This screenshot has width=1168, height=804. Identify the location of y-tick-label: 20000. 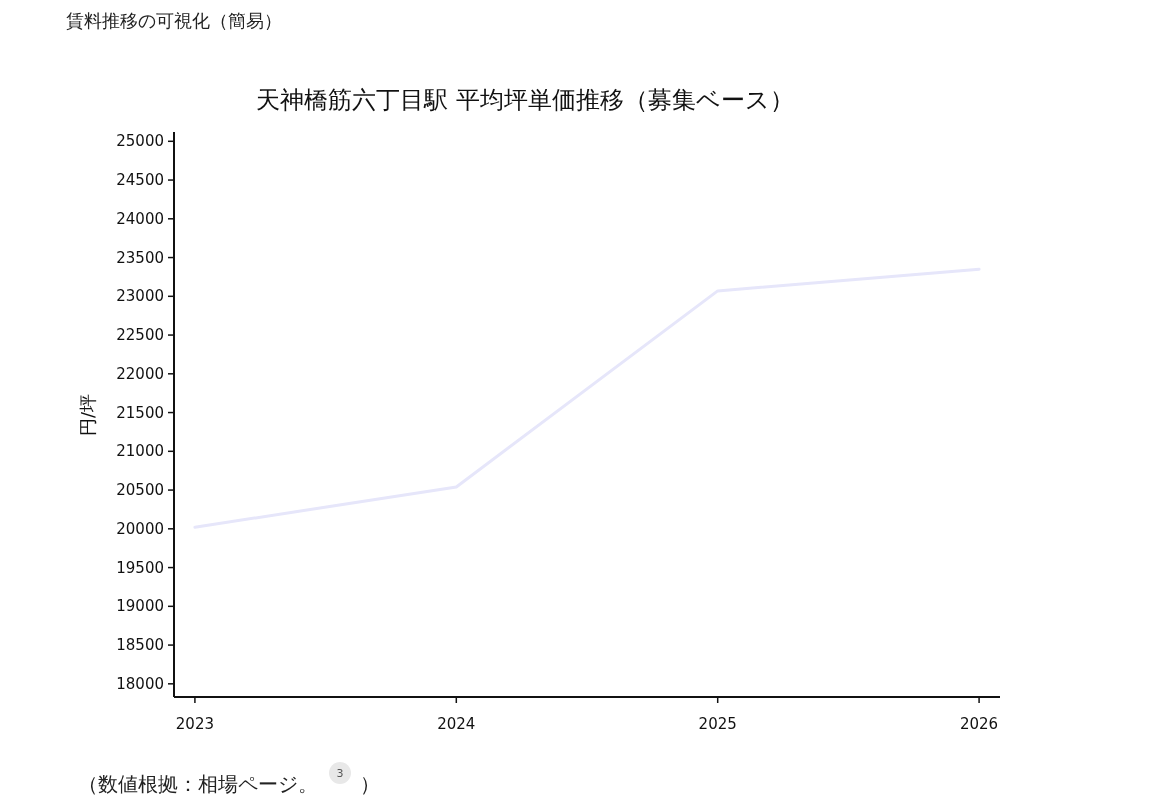
(140, 528).